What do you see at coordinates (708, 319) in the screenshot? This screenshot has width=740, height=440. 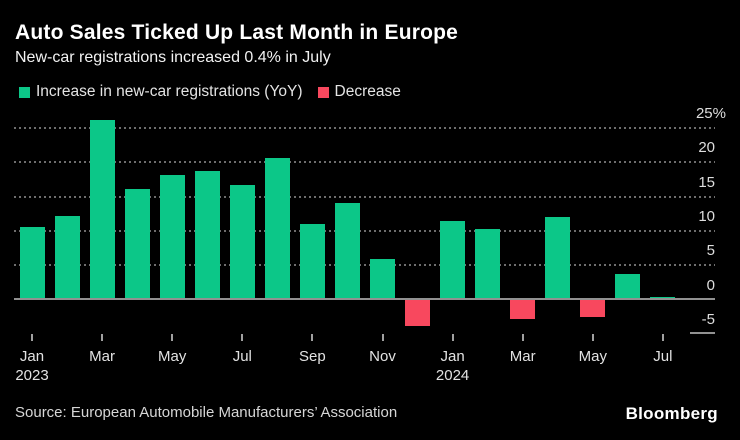 I see `y-axis-label: -5` at bounding box center [708, 319].